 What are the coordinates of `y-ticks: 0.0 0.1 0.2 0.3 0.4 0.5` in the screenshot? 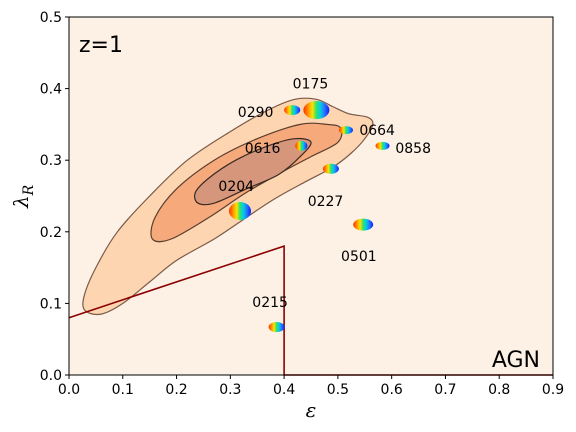 It's located at (54, 197).